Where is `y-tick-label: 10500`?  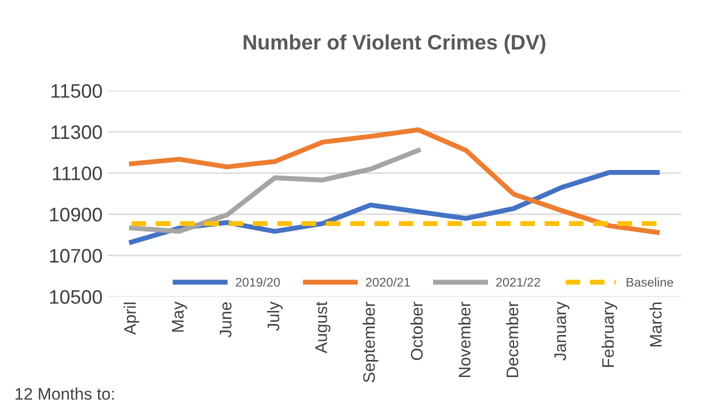
y-tick-label: 10500 is located at coordinates (76, 297).